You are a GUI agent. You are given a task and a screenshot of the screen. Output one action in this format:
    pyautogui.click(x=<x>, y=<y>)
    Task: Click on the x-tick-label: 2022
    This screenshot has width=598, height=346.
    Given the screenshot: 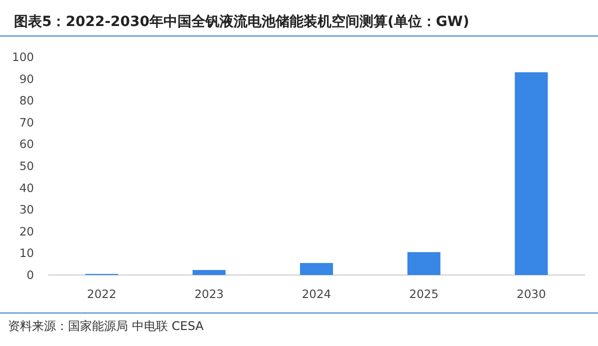 What is the action you would take?
    pyautogui.click(x=101, y=294)
    